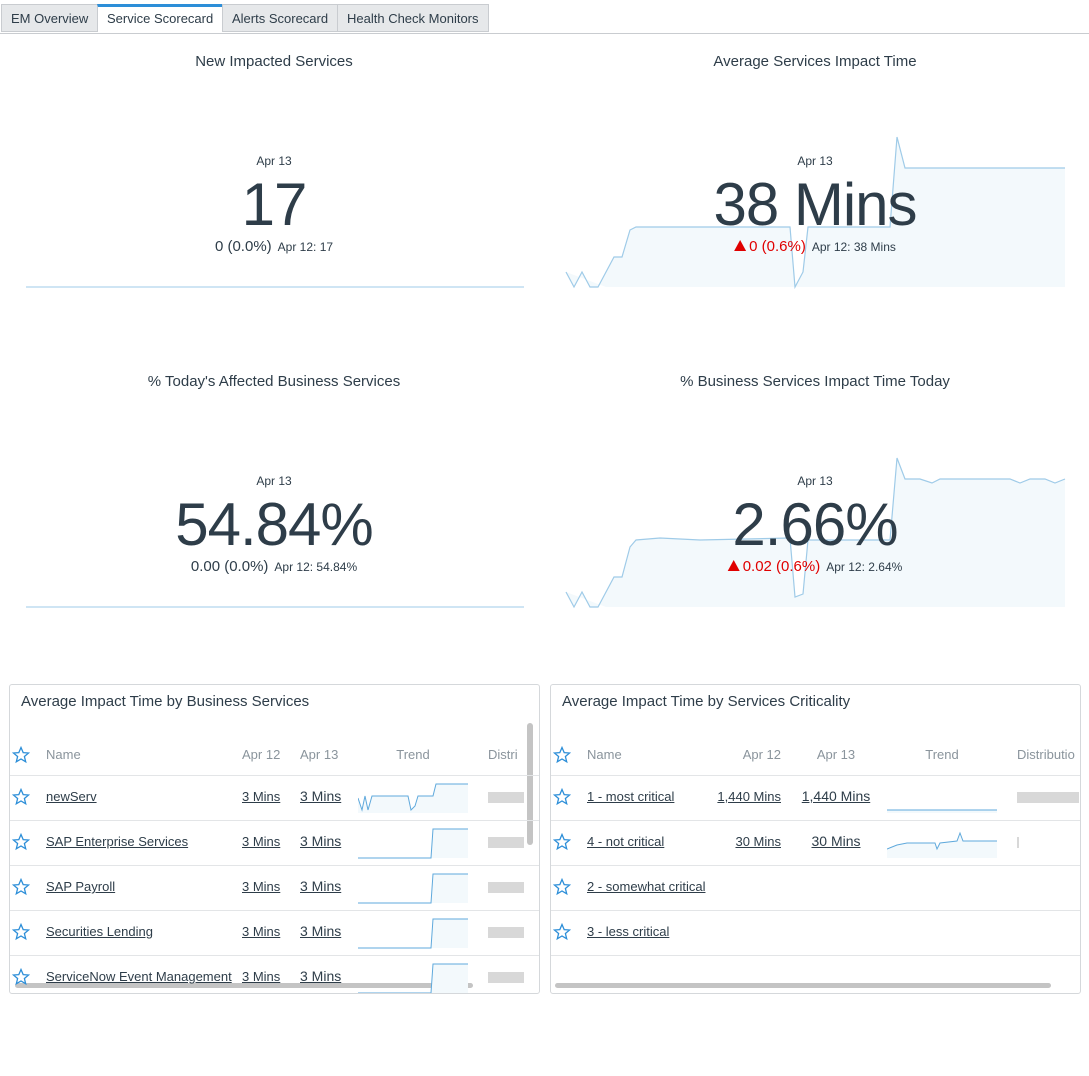 The image size is (1089, 1076). What do you see at coordinates (243, 246) in the screenshot?
I see `card-change: 0 (0.0%)` at bounding box center [243, 246].